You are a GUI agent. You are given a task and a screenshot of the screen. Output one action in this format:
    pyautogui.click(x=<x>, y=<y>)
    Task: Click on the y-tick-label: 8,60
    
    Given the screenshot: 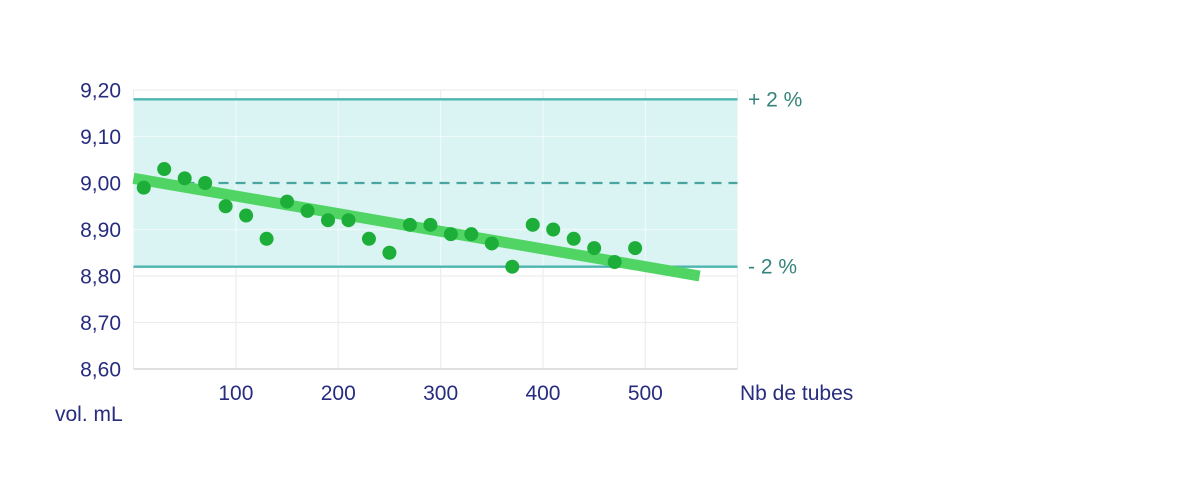 What is the action you would take?
    pyautogui.click(x=100, y=370)
    